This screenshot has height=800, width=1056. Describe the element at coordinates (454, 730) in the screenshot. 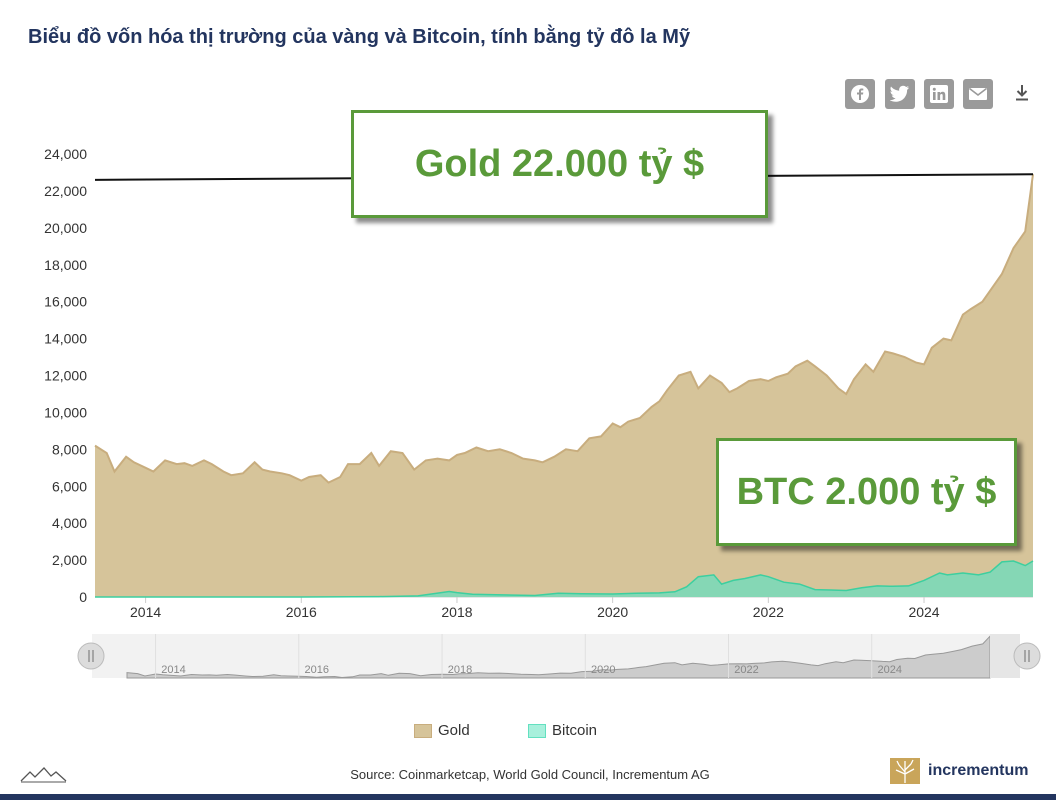

I see `legend-label-gold: Gold` at that location.